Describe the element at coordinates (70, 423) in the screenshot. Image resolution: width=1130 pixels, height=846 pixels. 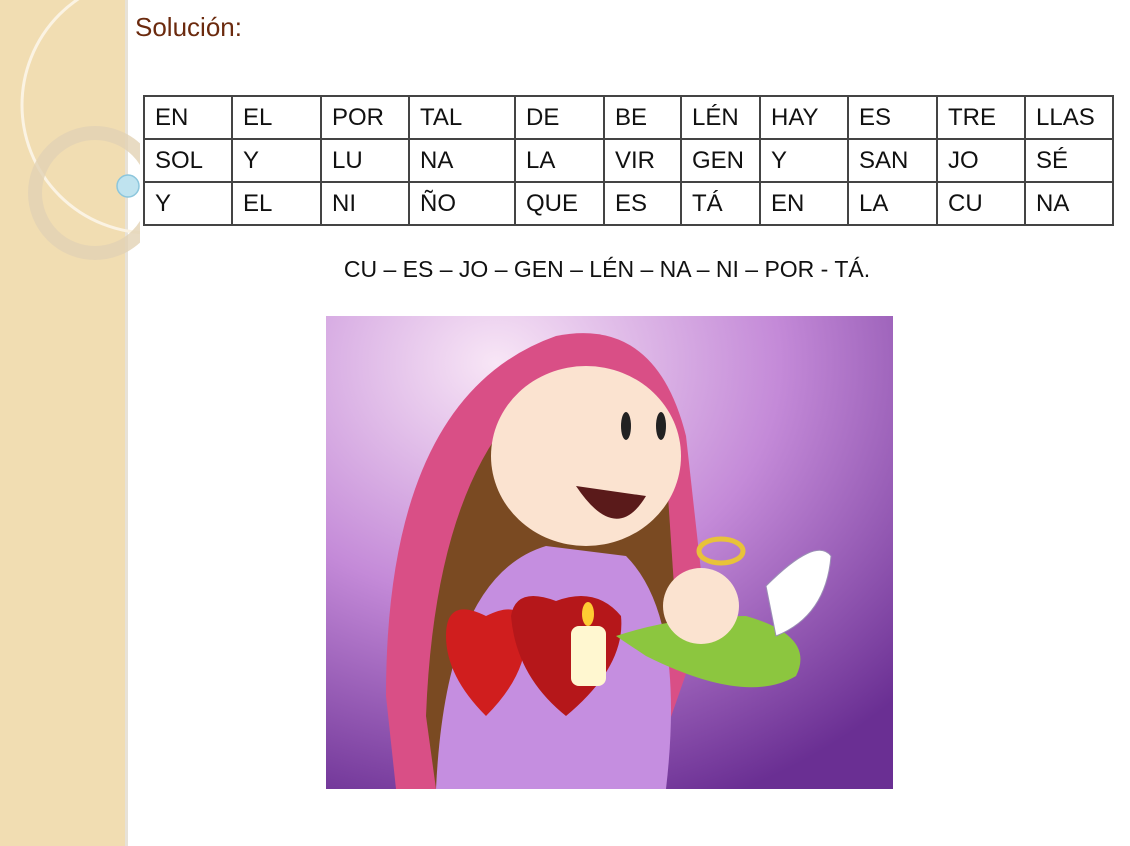
I see `decorative-sidebar` at that location.